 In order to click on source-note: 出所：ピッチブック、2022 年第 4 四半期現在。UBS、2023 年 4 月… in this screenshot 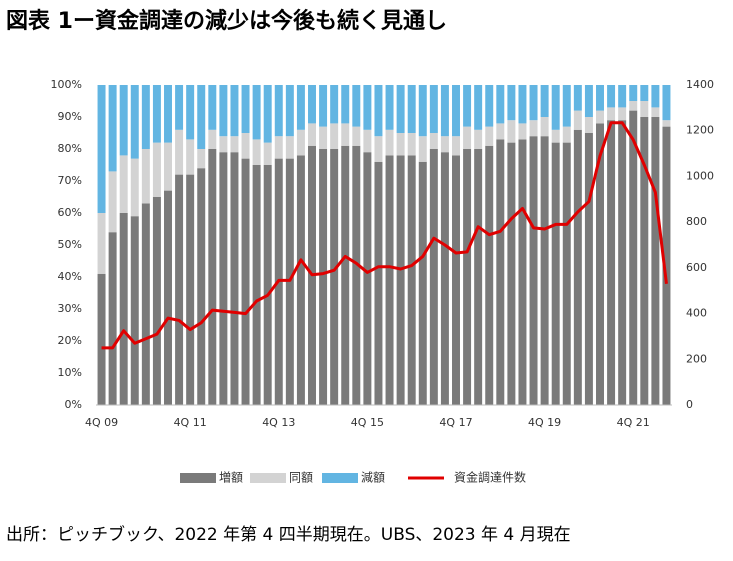, I will do `click(288, 534)`.